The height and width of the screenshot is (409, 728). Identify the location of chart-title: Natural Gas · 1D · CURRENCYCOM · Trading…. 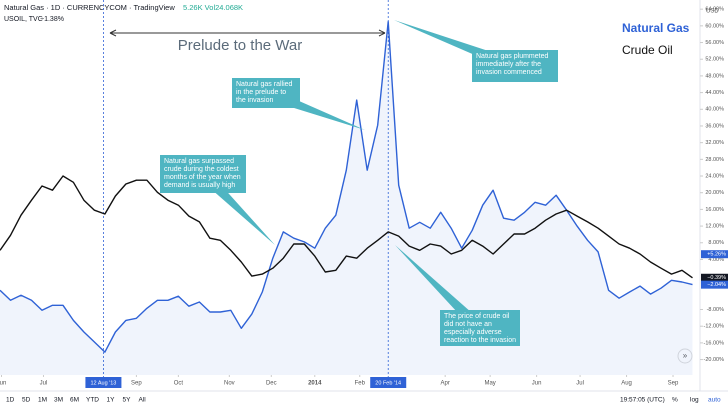
(89, 7).